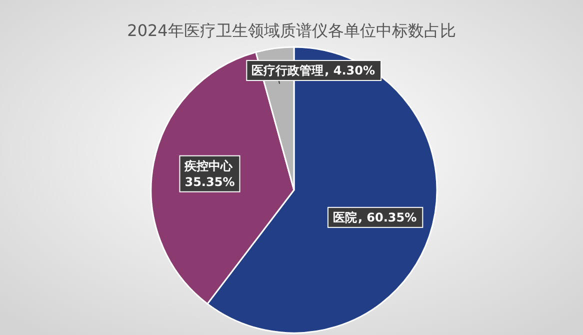 The image size is (583, 335). I want to click on slice-label: 医院, so click(344, 217).